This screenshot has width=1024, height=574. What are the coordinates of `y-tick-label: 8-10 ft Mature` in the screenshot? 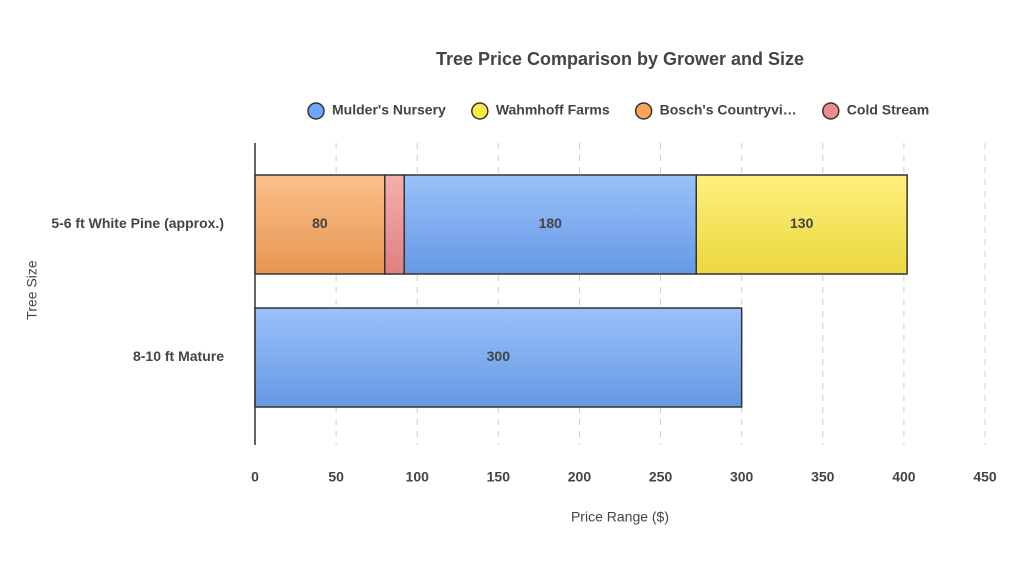 It's located at (178, 356).